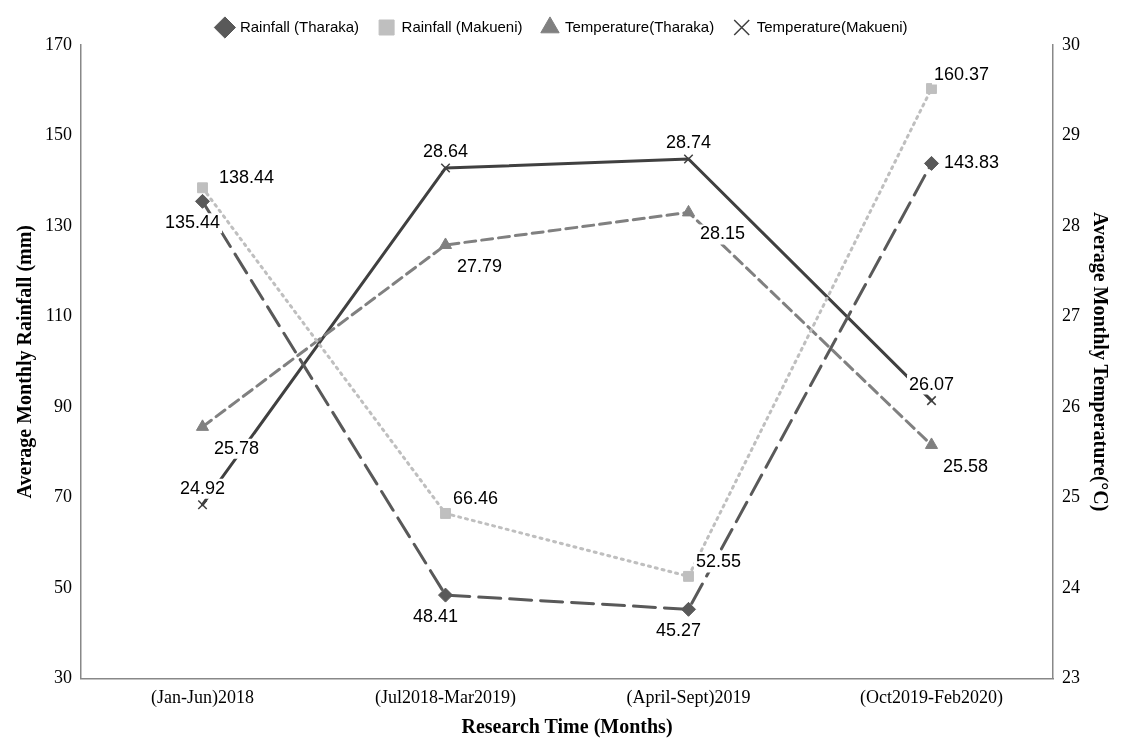 This screenshot has height=749, width=1125. What do you see at coordinates (63, 586) in the screenshot?
I see `y-tick-label: 50` at bounding box center [63, 586].